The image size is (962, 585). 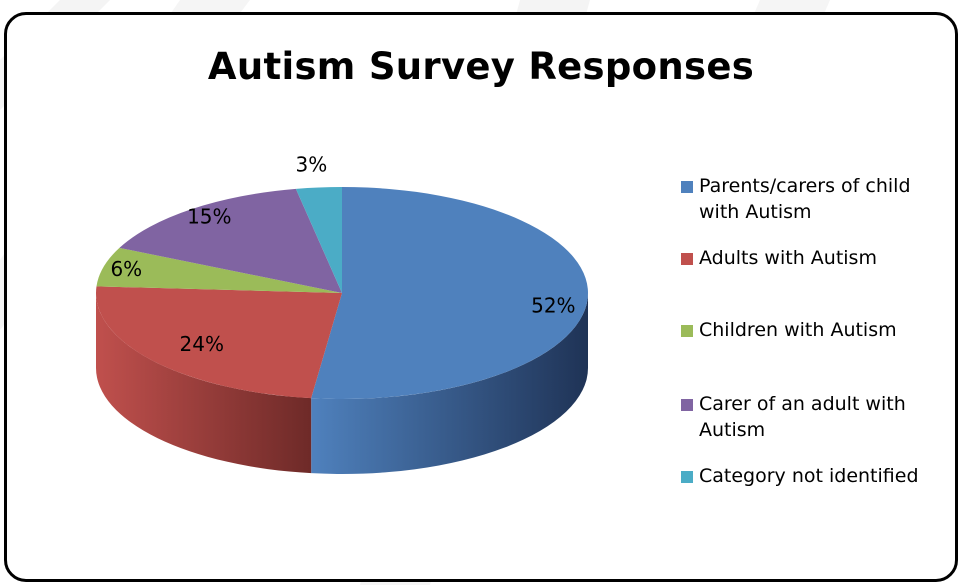 I want to click on legend-item-2: Children with Autism, so click(x=818, y=330).